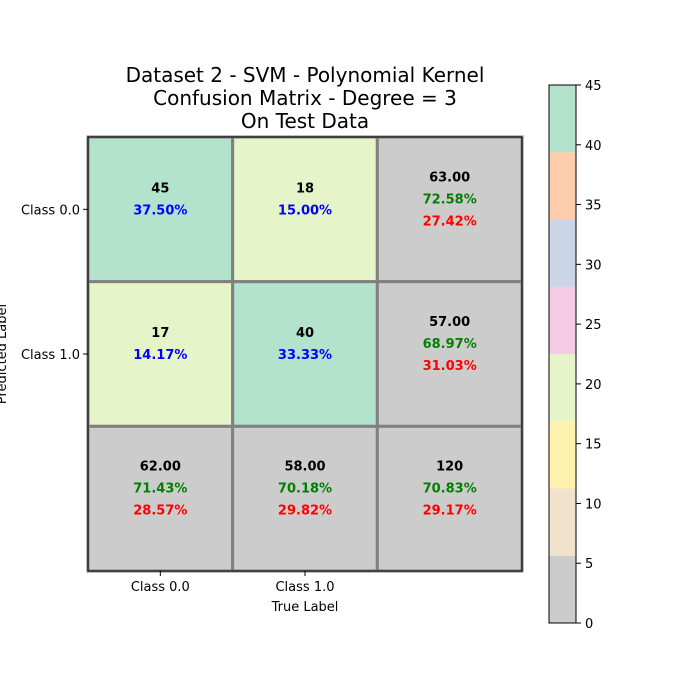 Image resolution: width=700 pixels, height=700 pixels. What do you see at coordinates (450, 221) in the screenshot?
I see `cell-label: 27.42%` at bounding box center [450, 221].